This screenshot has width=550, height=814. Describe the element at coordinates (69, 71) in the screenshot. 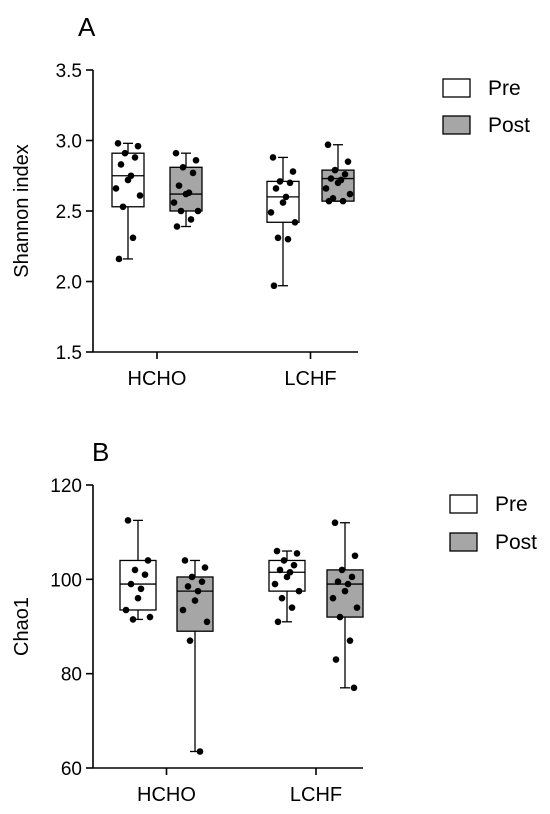

I see `y-tick-label: 3.5` at that location.